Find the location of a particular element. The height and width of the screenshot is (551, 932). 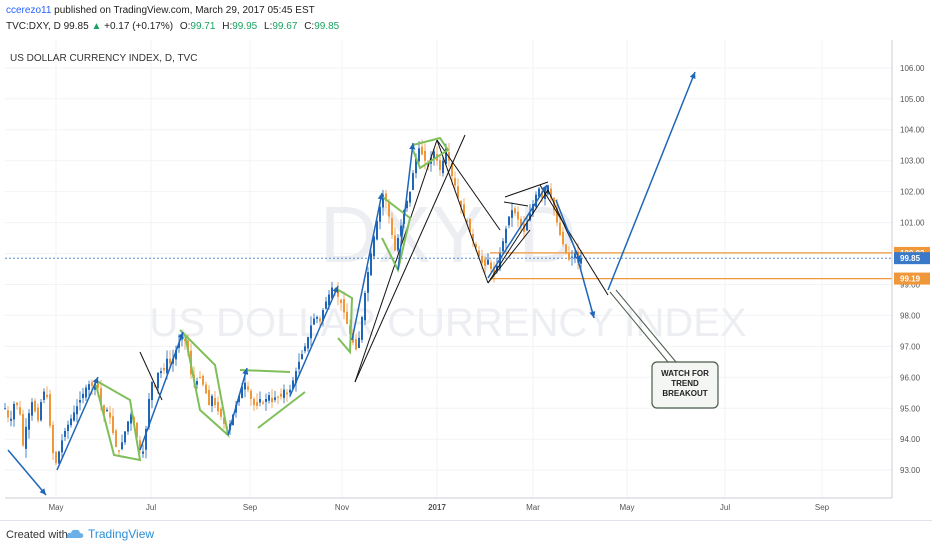

x-tick-label: Nov is located at coordinates (342, 507).